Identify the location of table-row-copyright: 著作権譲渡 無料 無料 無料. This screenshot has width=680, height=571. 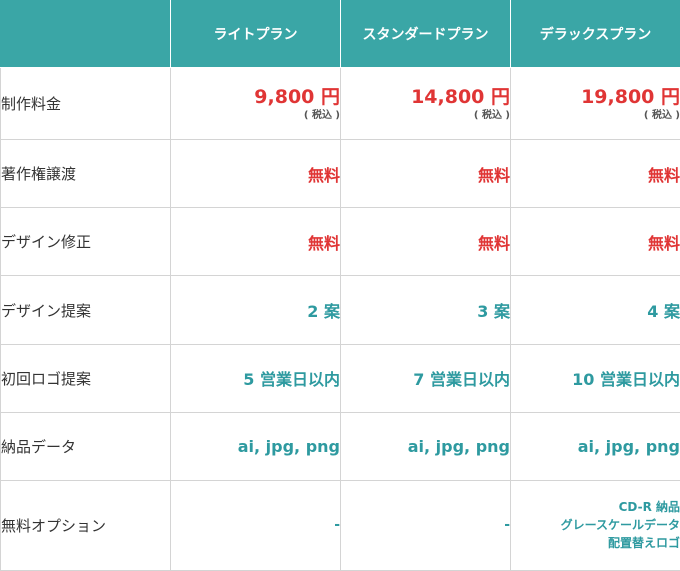
(340, 174).